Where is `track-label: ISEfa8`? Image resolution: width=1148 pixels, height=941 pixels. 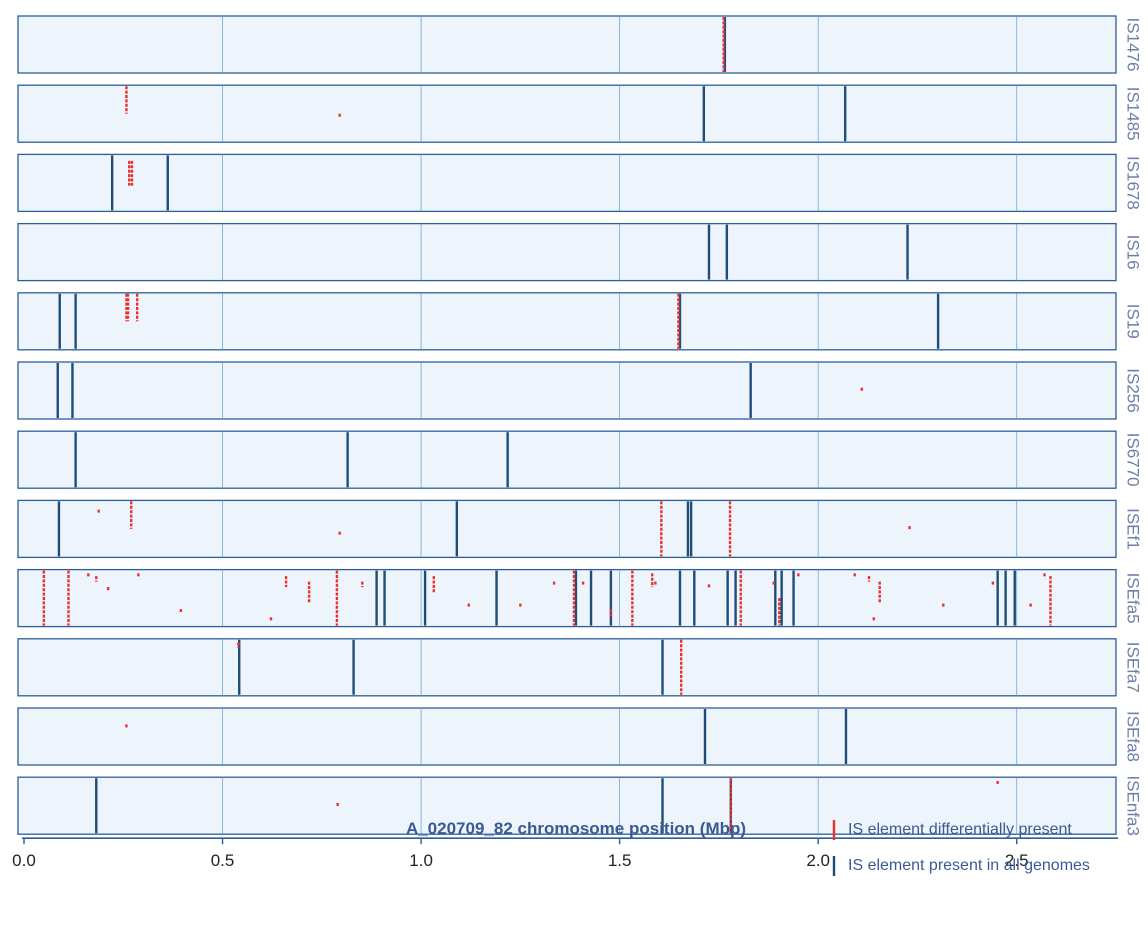
track-label: ISEfa8 is located at coordinates (1133, 736).